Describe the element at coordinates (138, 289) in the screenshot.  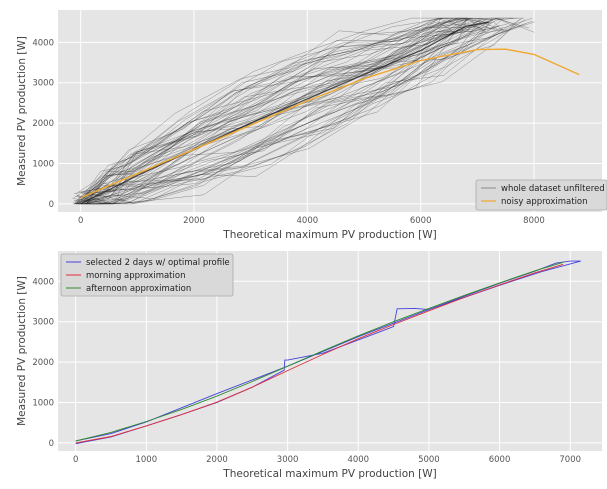
I see `legend-label-afternoon: afternoon approximation` at that location.